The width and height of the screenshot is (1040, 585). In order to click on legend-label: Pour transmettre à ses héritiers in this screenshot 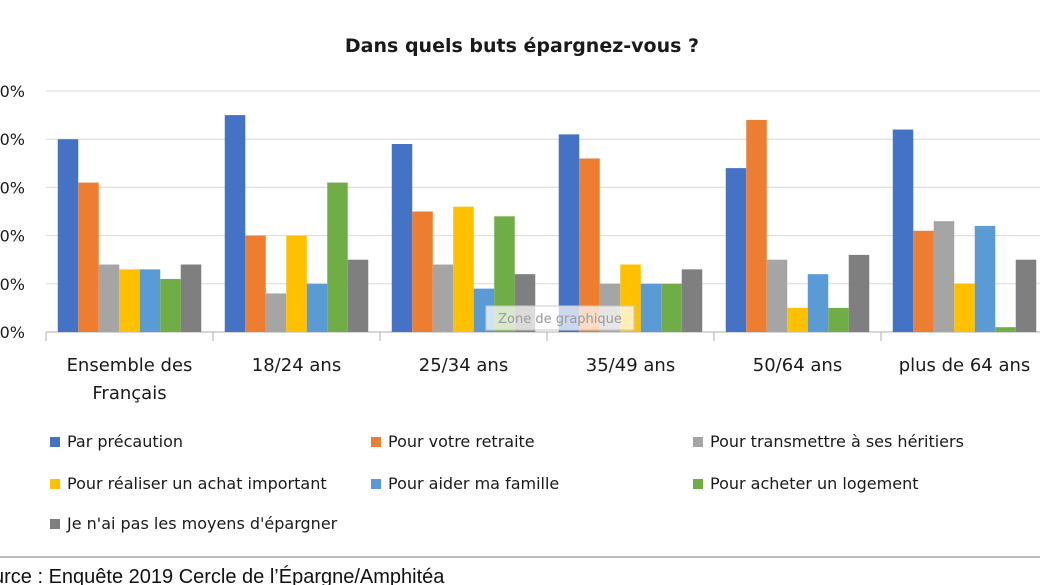, I will do `click(837, 441)`.